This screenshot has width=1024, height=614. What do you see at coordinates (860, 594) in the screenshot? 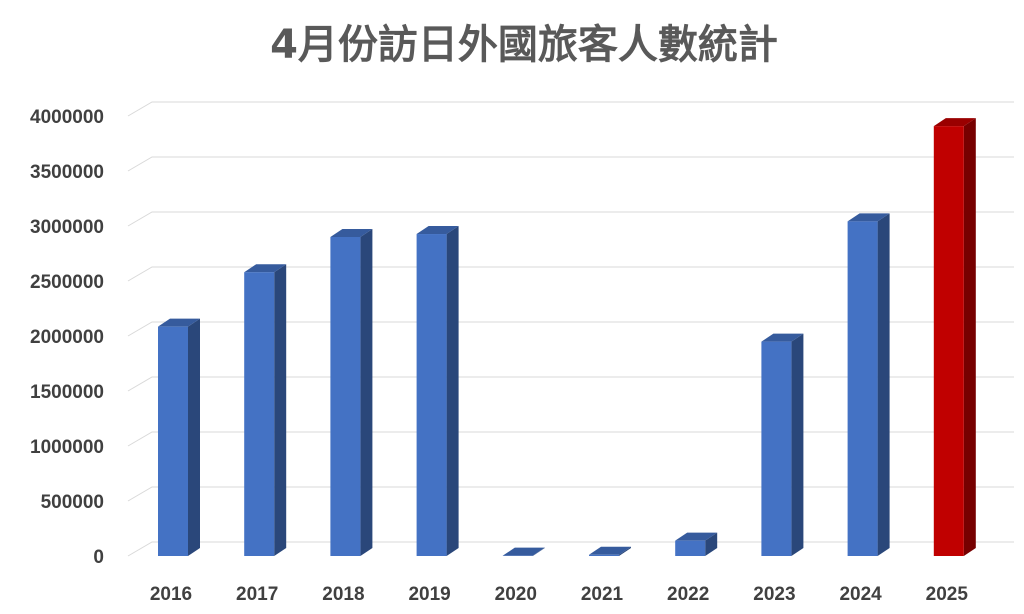
I see `x-tick-label: 2024` at bounding box center [860, 594].